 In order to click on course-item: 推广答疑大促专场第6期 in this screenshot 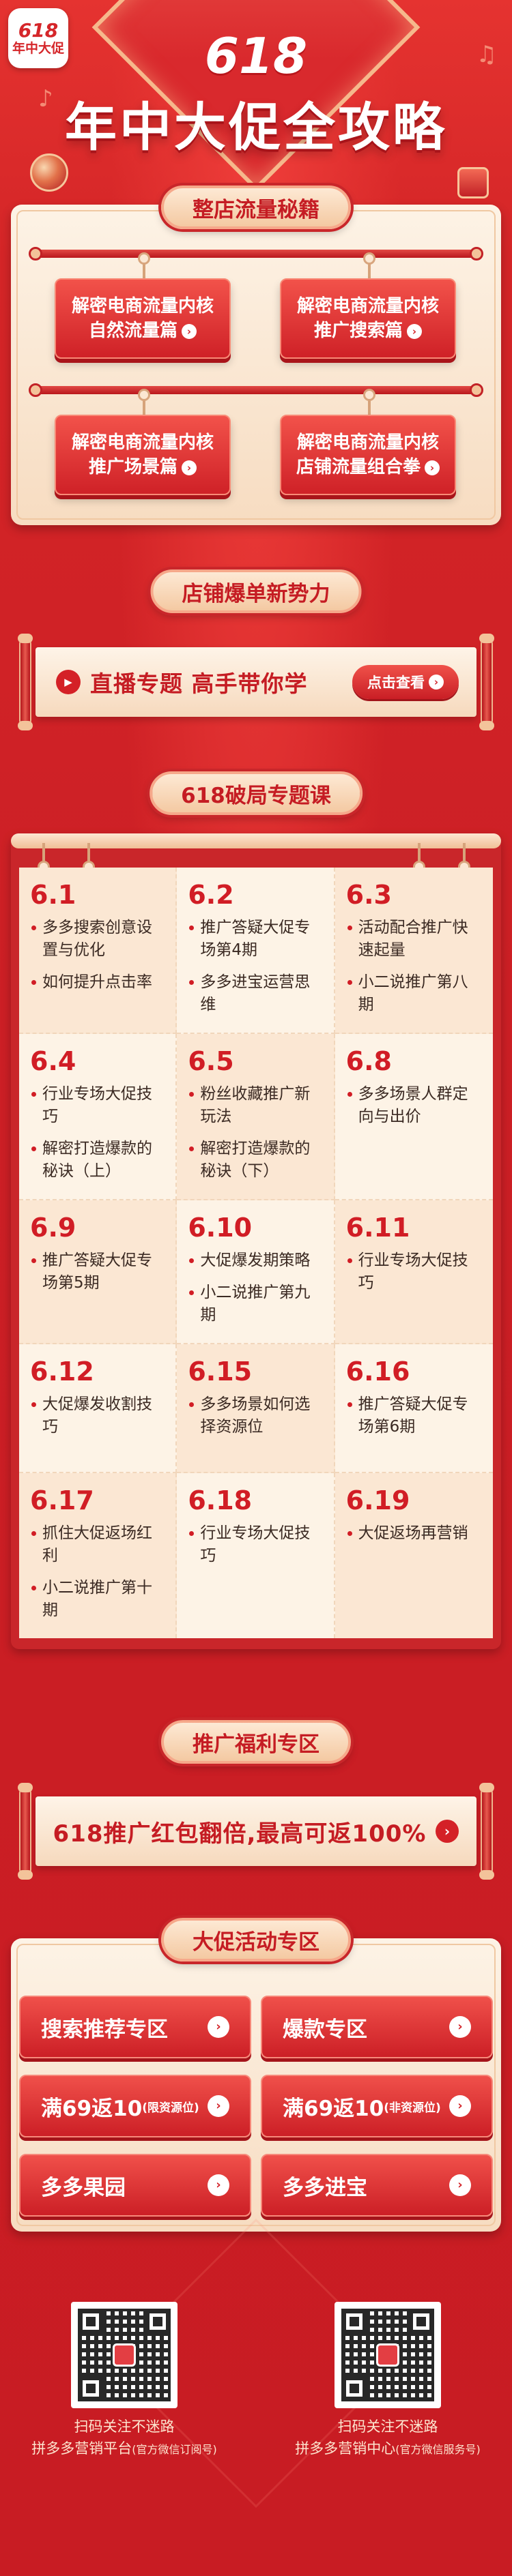, I will do `click(414, 1415)`.